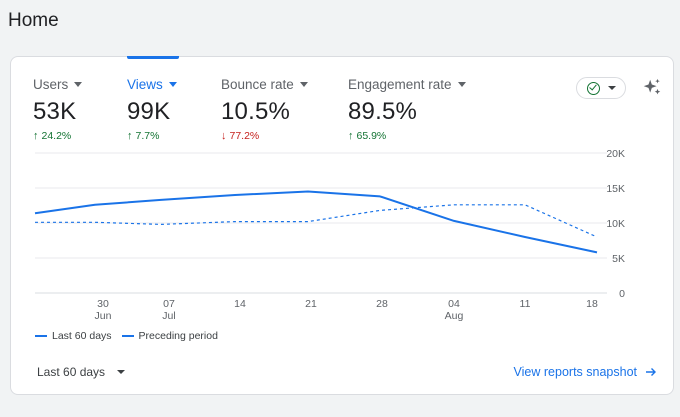 The height and width of the screenshot is (417, 680). I want to click on metric-value: 10.5%, so click(256, 111).